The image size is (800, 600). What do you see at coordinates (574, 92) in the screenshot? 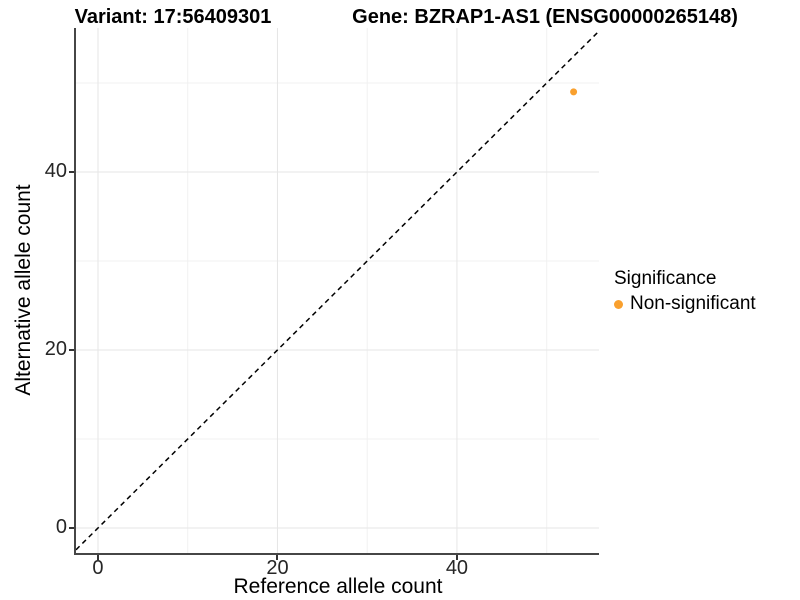
I see `data-point` at bounding box center [574, 92].